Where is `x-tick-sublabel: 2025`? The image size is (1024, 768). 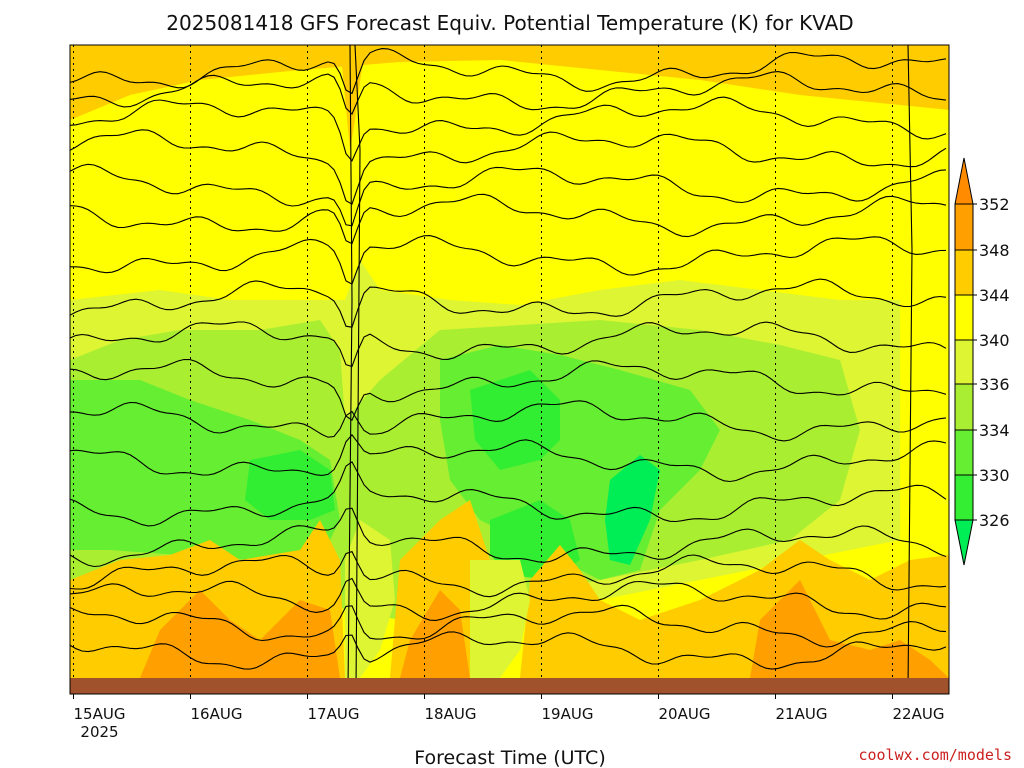
x-tick-sublabel: 2025 is located at coordinates (99, 732).